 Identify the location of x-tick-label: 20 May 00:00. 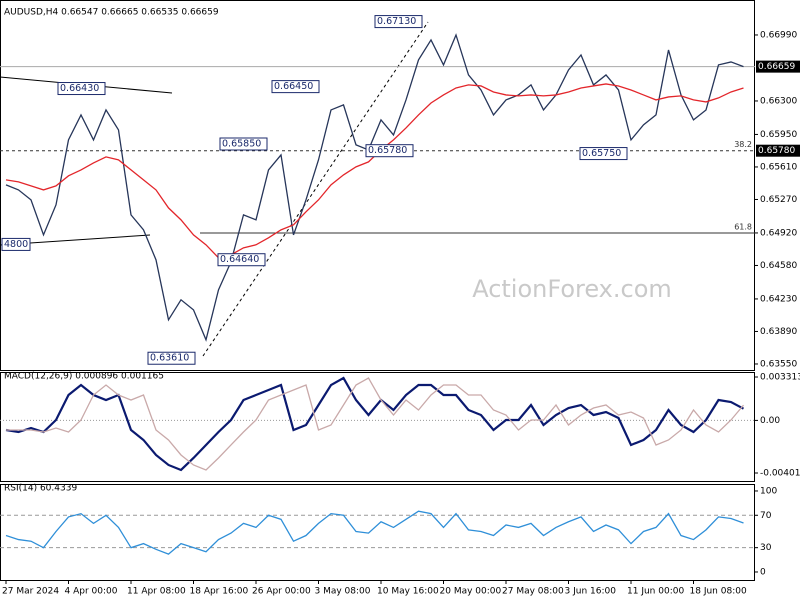
(471, 592).